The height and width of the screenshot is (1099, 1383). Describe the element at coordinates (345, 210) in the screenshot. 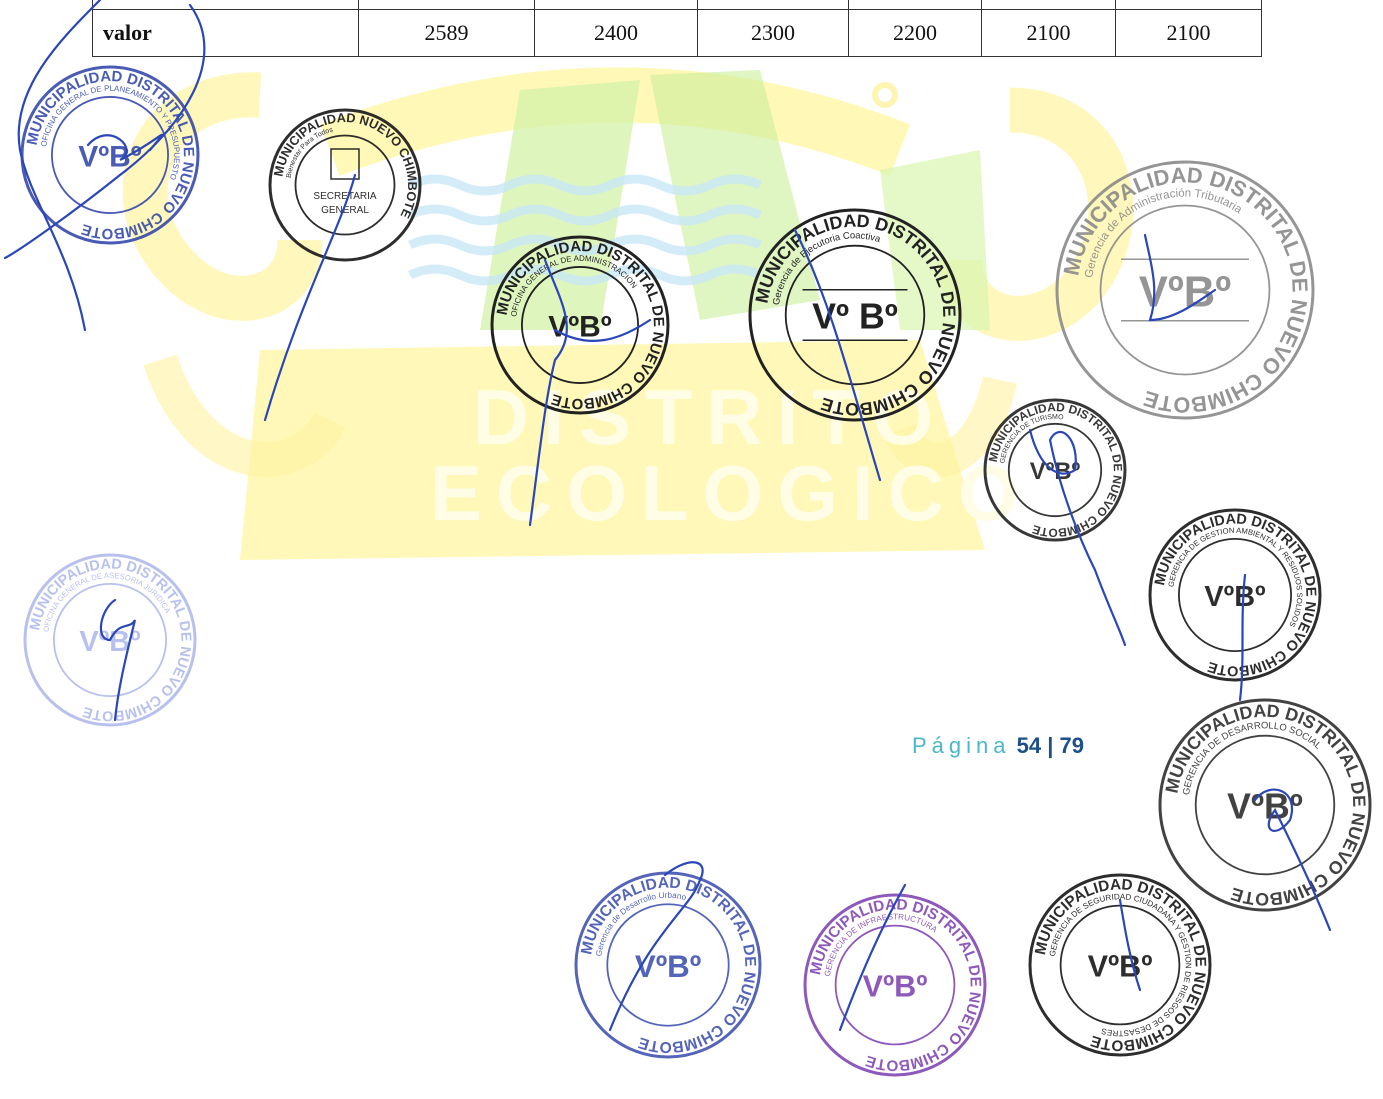

I see `svg-text: GENERAL` at that location.